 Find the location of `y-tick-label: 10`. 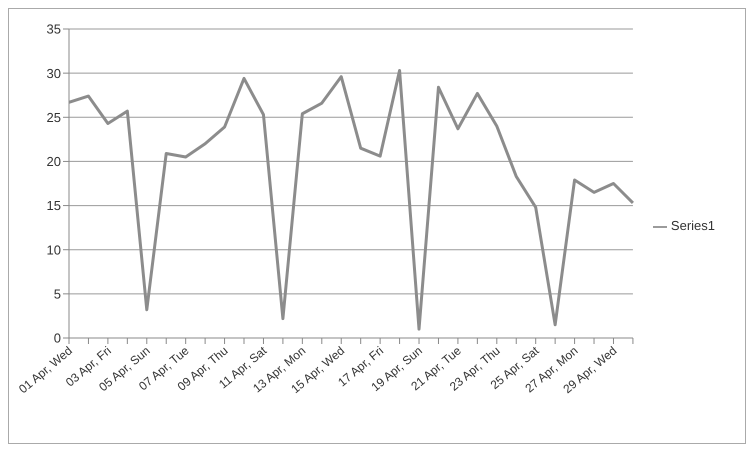

y-tick-label: 10 is located at coordinates (53, 250).